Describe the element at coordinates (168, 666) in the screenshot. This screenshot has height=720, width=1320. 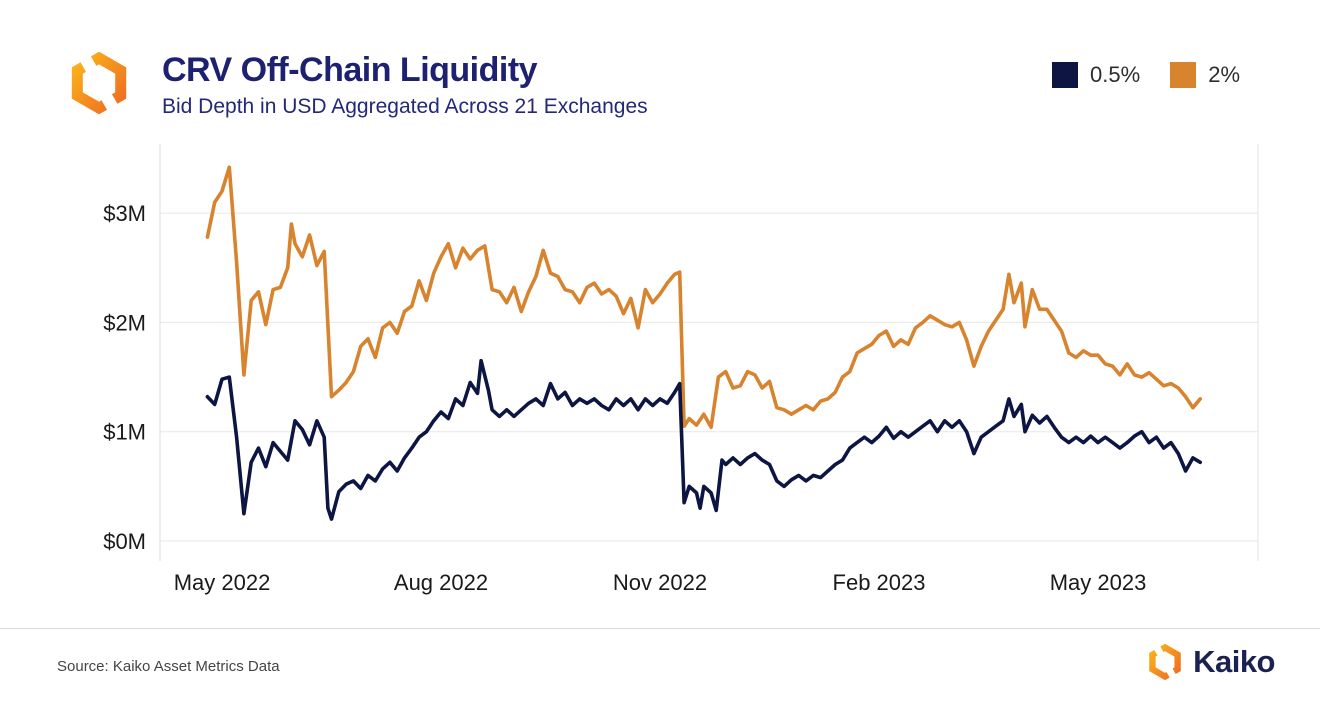
I see `source-note: Source: Kaiko Asset Metrics Data` at that location.